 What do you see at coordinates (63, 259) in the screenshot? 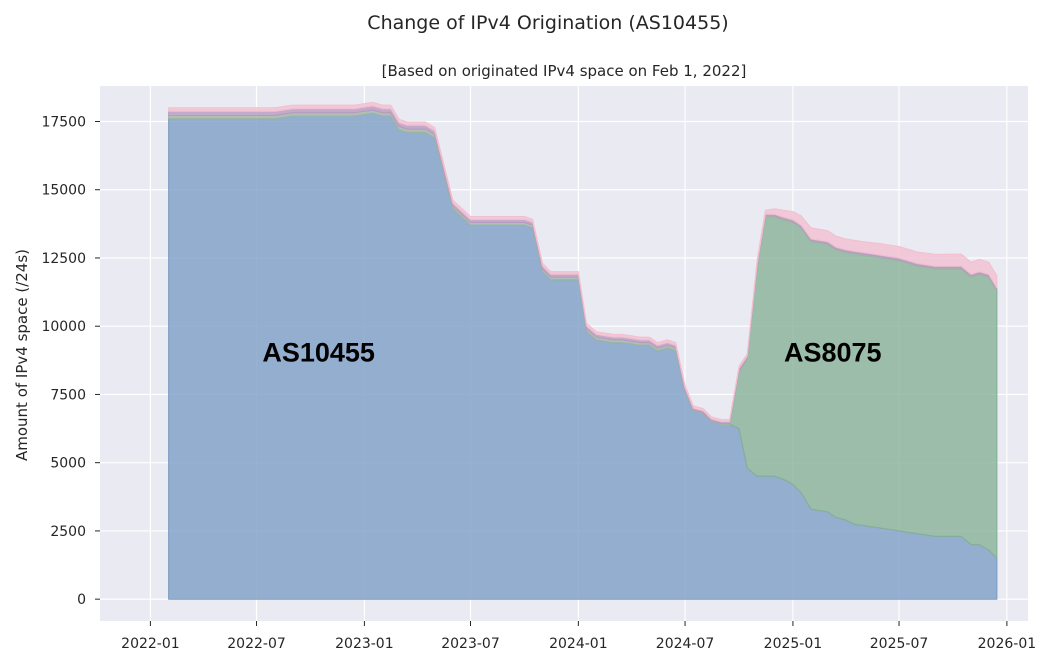
I see `y-tick-label: 12500` at bounding box center [63, 259].